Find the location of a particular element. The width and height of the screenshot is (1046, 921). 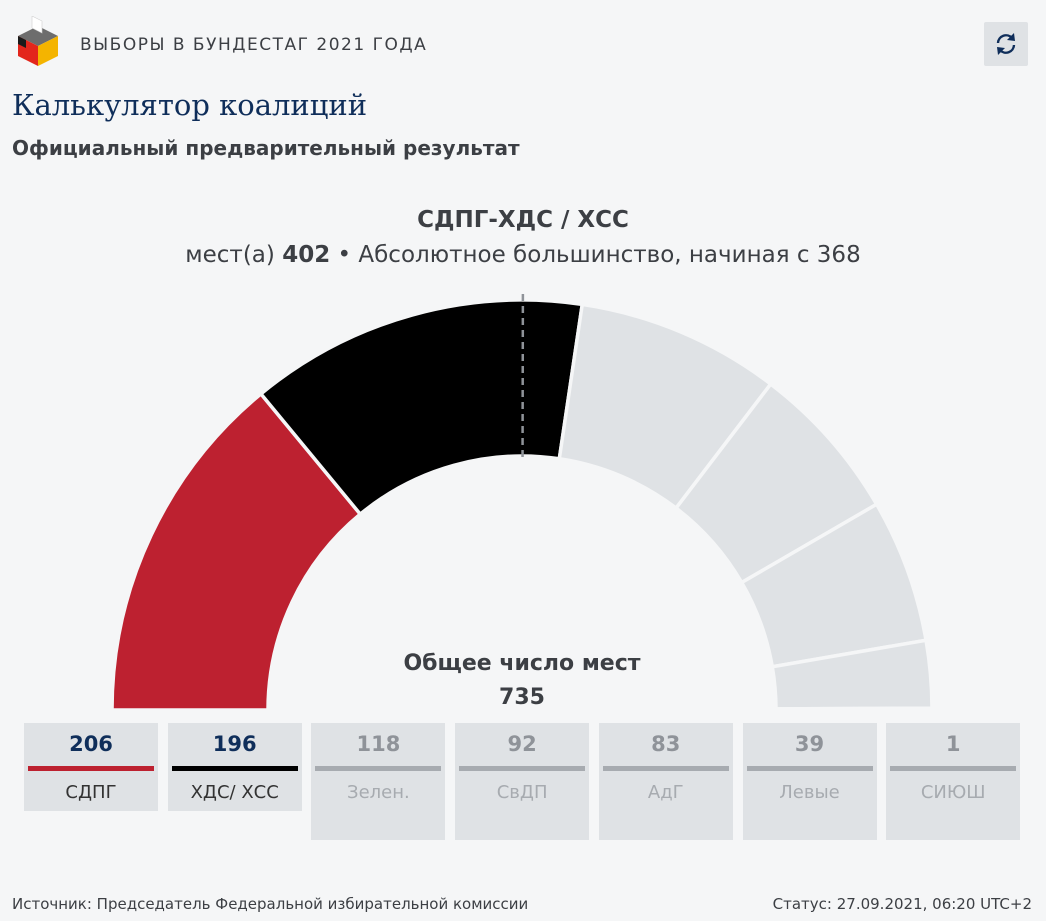

total-seats-label: Общее число мест is located at coordinates (522, 663).